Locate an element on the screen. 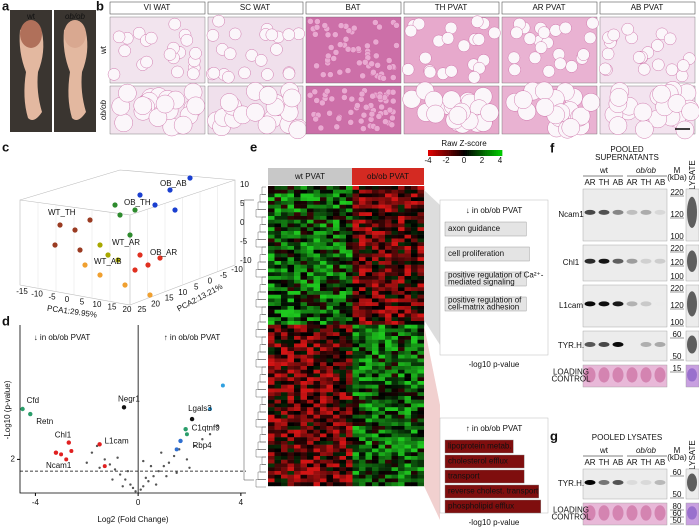 This screenshot has width=699, height=529. volcano-point is located at coordinates (174, 456).